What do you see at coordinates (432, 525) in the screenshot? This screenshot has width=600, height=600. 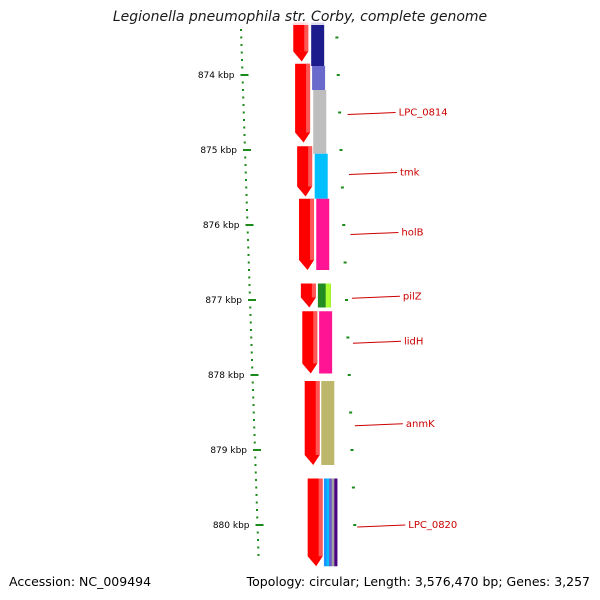 I see `gene-label-lpc_0820: LPC_0820` at bounding box center [432, 525].